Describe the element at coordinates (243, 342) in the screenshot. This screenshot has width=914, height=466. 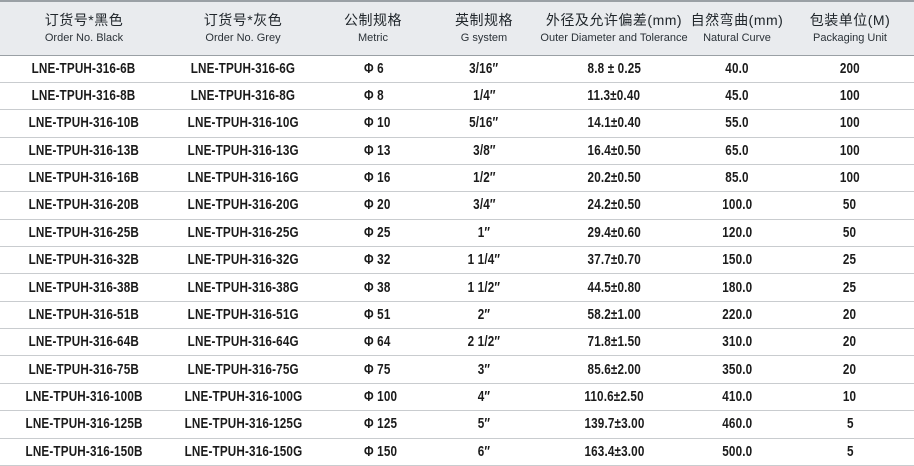
I see `order-grey-value: LNE-TPUH-316-64G` at that location.